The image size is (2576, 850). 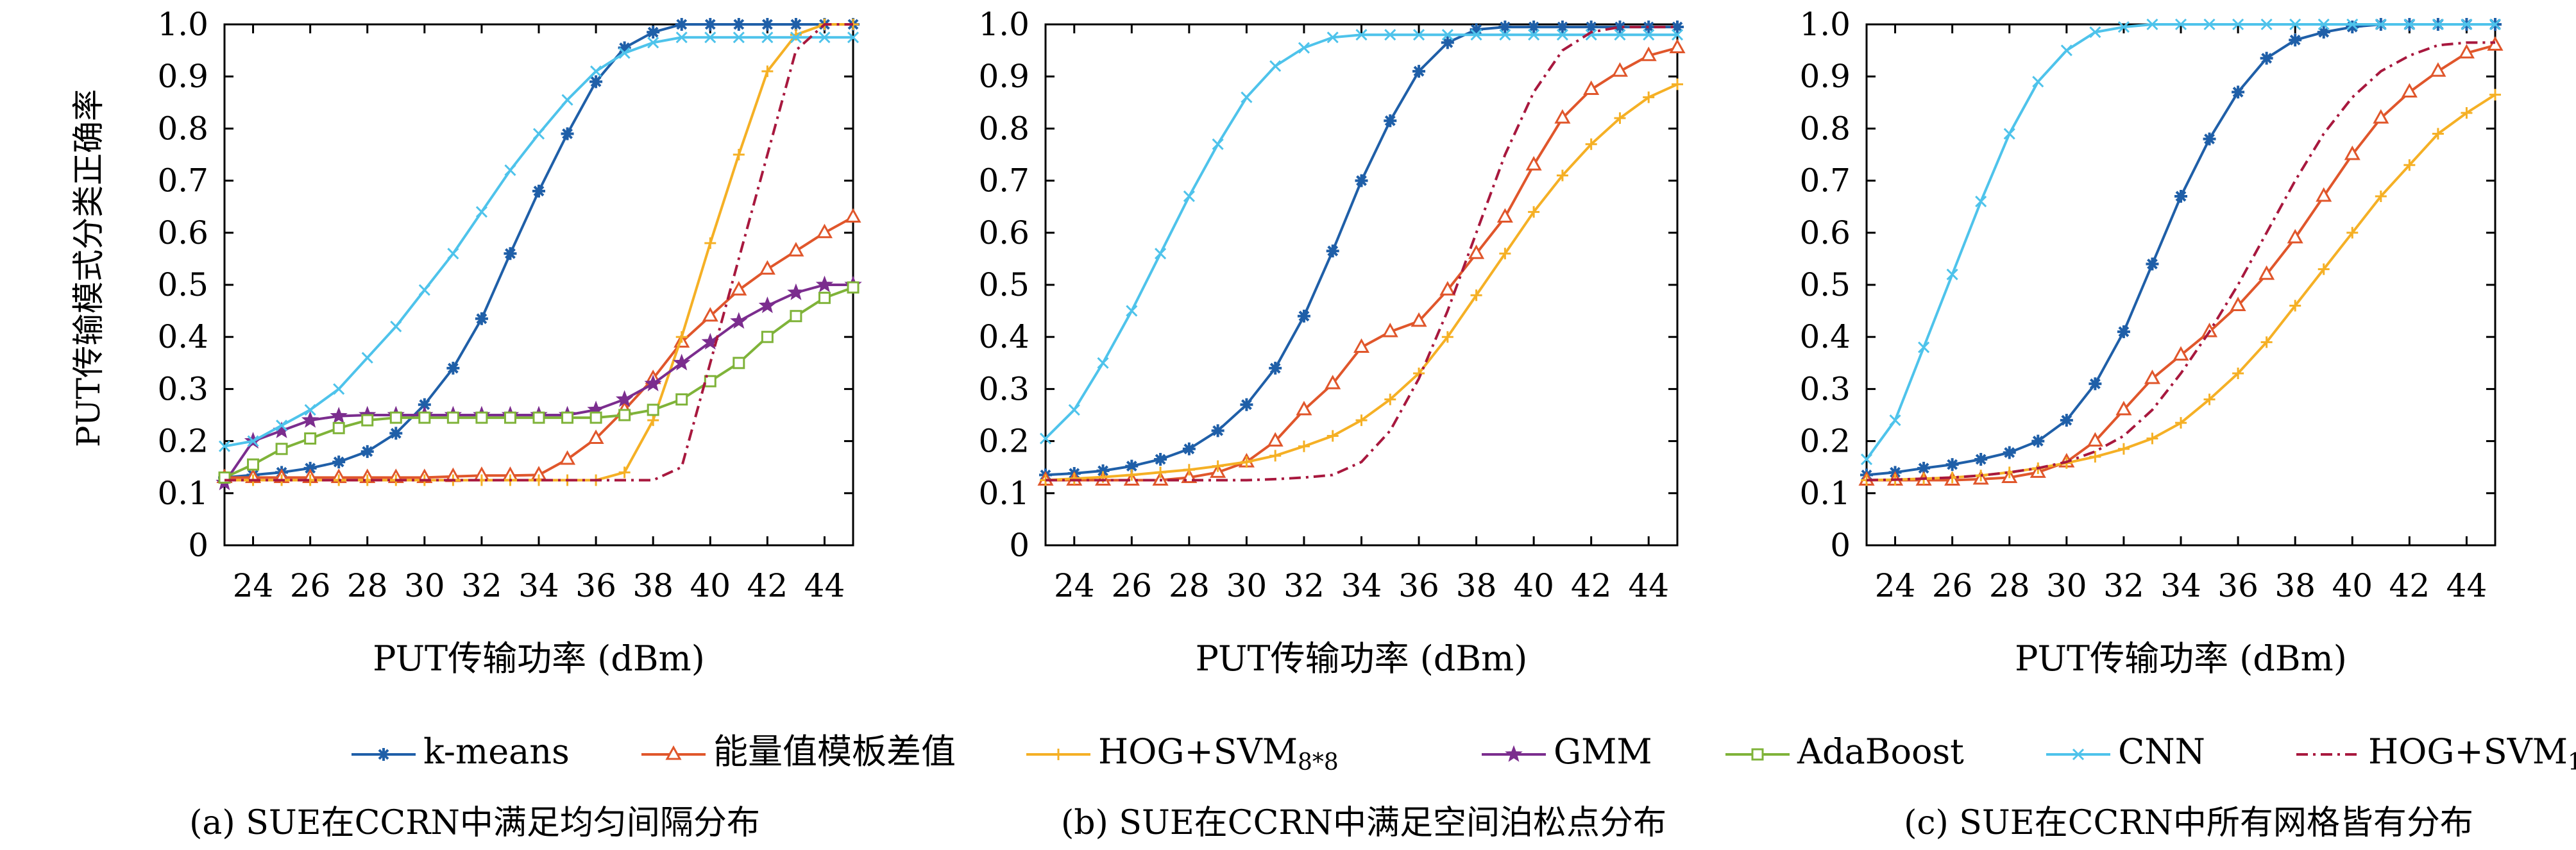 What do you see at coordinates (1004, 388) in the screenshot?
I see `y-tick-label: 0.3` at bounding box center [1004, 388].